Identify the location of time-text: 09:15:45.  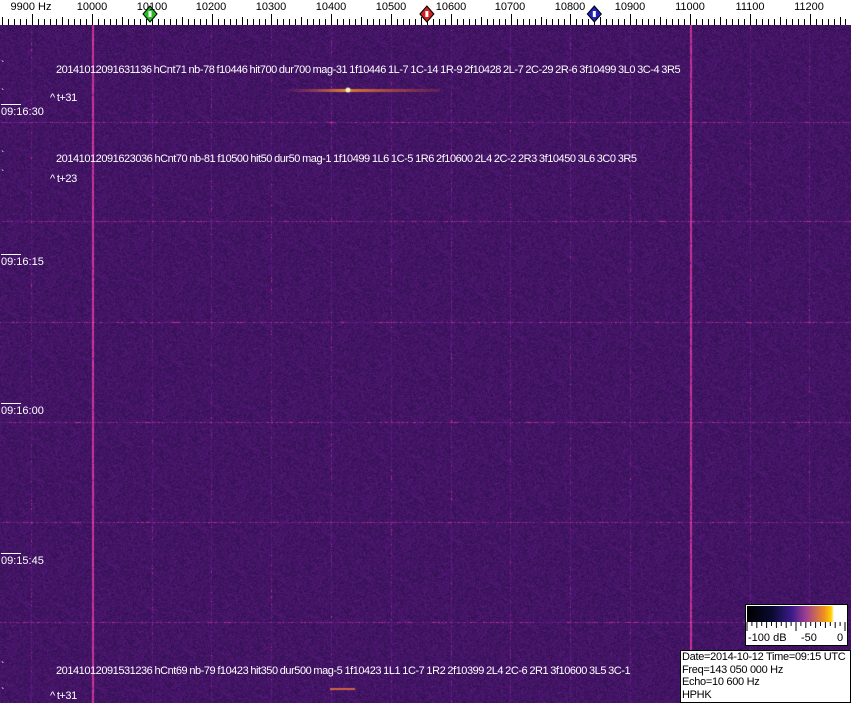
(22, 561).